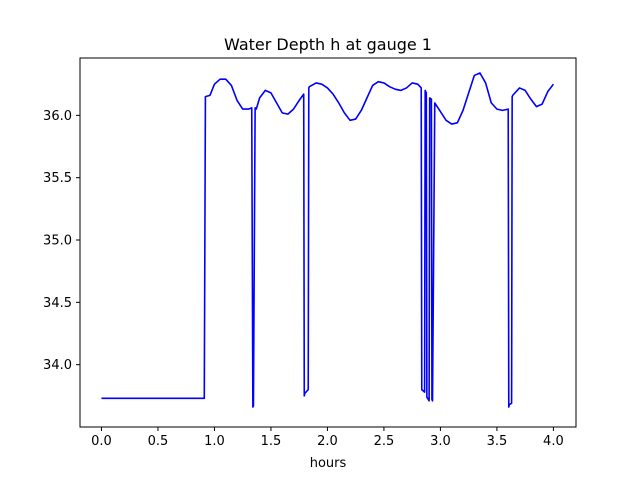 The image size is (640, 480). I want to click on x-tick-label: 2.5, so click(384, 441).